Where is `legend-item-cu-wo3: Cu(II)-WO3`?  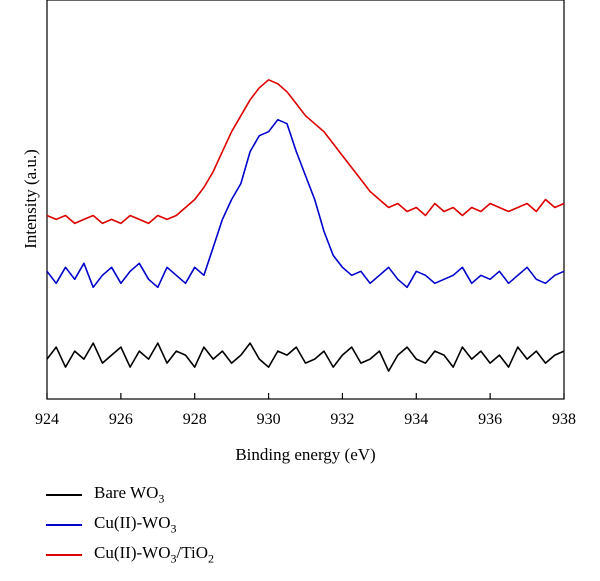
legend-item-cu-wo3: Cu(II)-WO3 is located at coordinates (130, 525).